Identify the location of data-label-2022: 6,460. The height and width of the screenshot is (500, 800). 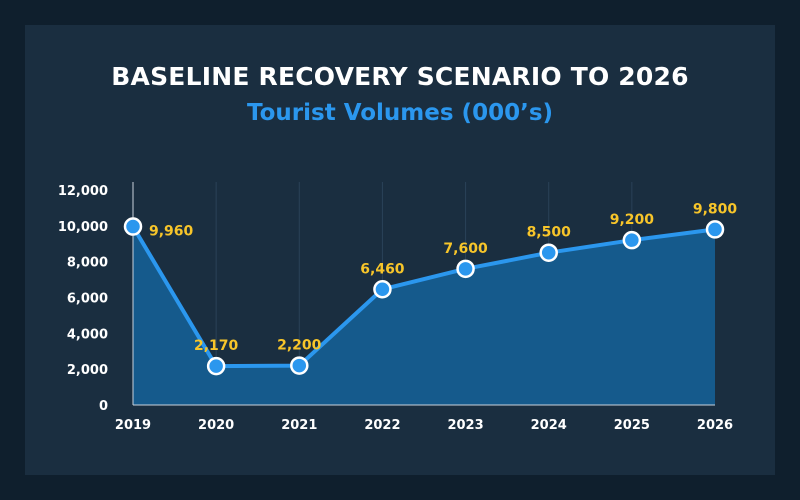
(382, 269).